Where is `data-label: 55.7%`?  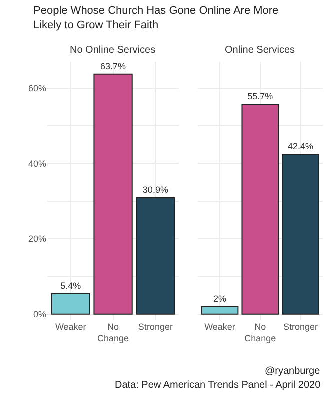 data-label: 55.7% is located at coordinates (261, 97).